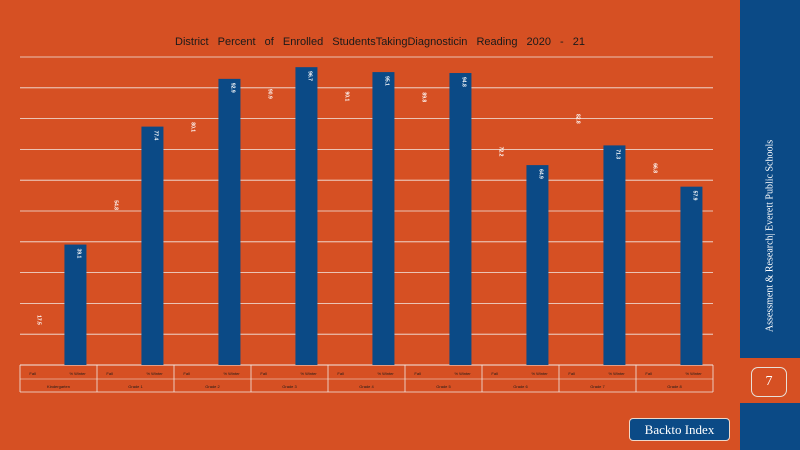 This screenshot has width=800, height=450. Describe the element at coordinates (540, 174) in the screenshot. I see `data-label-winter: 64.9` at that location.